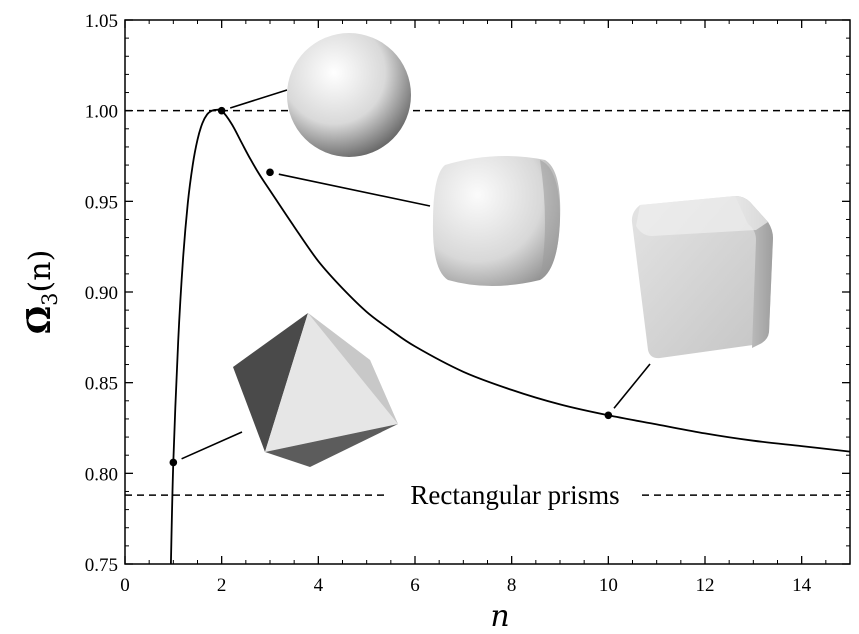  What do you see at coordinates (496, 221) in the screenshot?
I see `rounded-cube-illustration` at bounding box center [496, 221].